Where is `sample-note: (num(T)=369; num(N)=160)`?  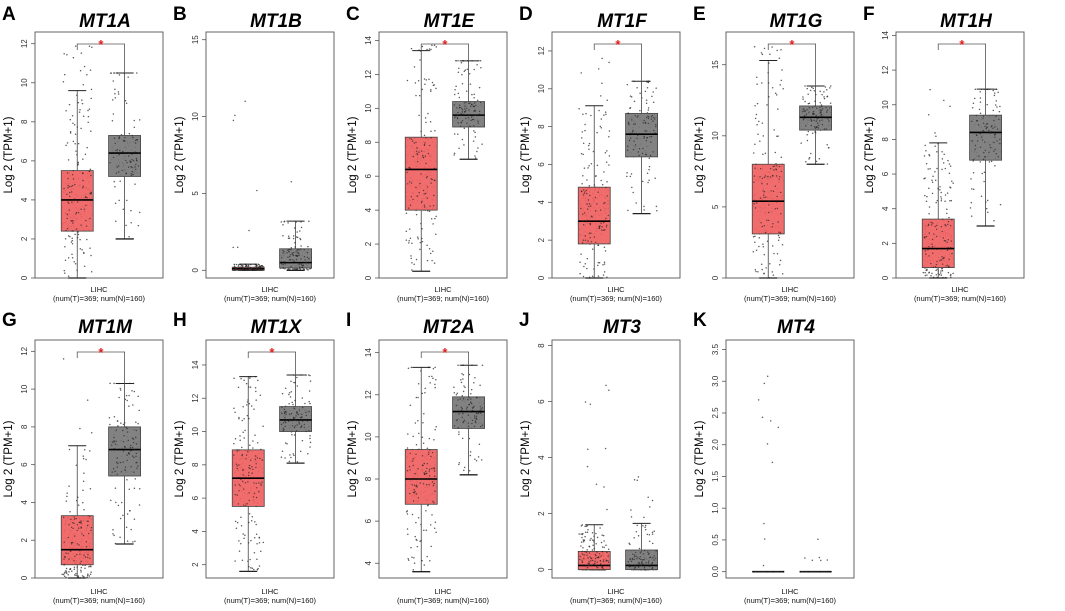
sample-note: (num(T)=369; num(N)=160) is located at coordinates (99, 298).